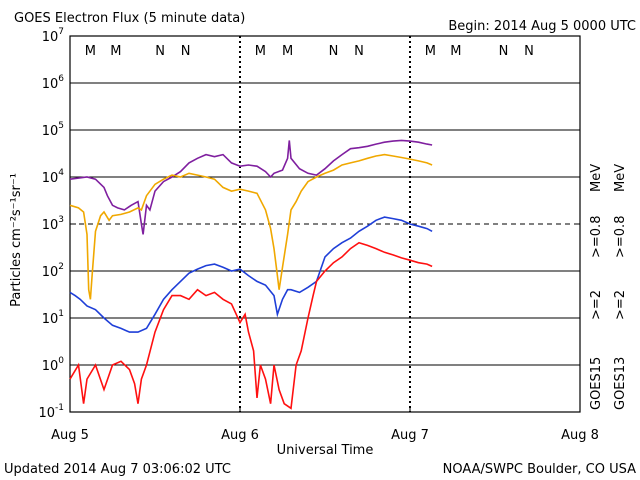  What do you see at coordinates (61, 32) in the screenshot?
I see `y-tick-exponent: 7` at bounding box center [61, 32].